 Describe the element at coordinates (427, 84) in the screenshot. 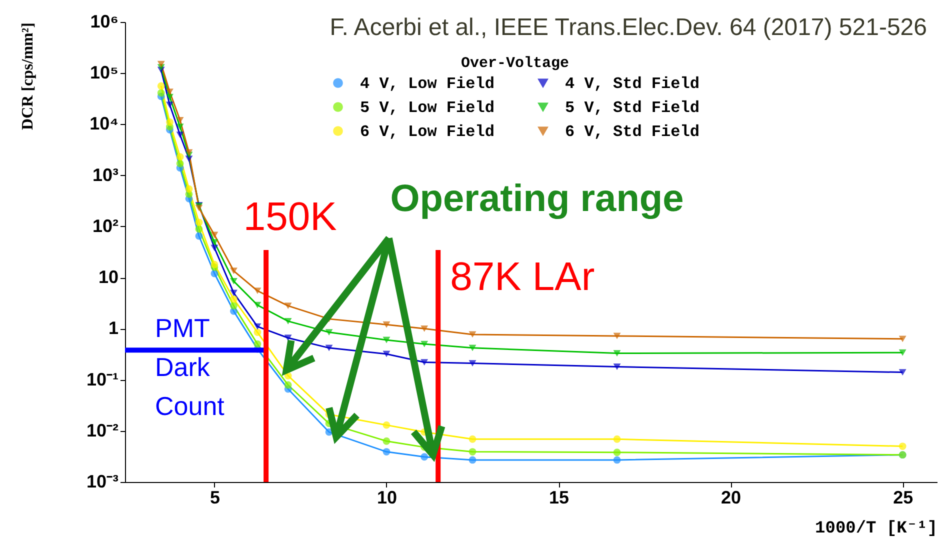

I see `legend-label: 4 V, Low Field` at that location.